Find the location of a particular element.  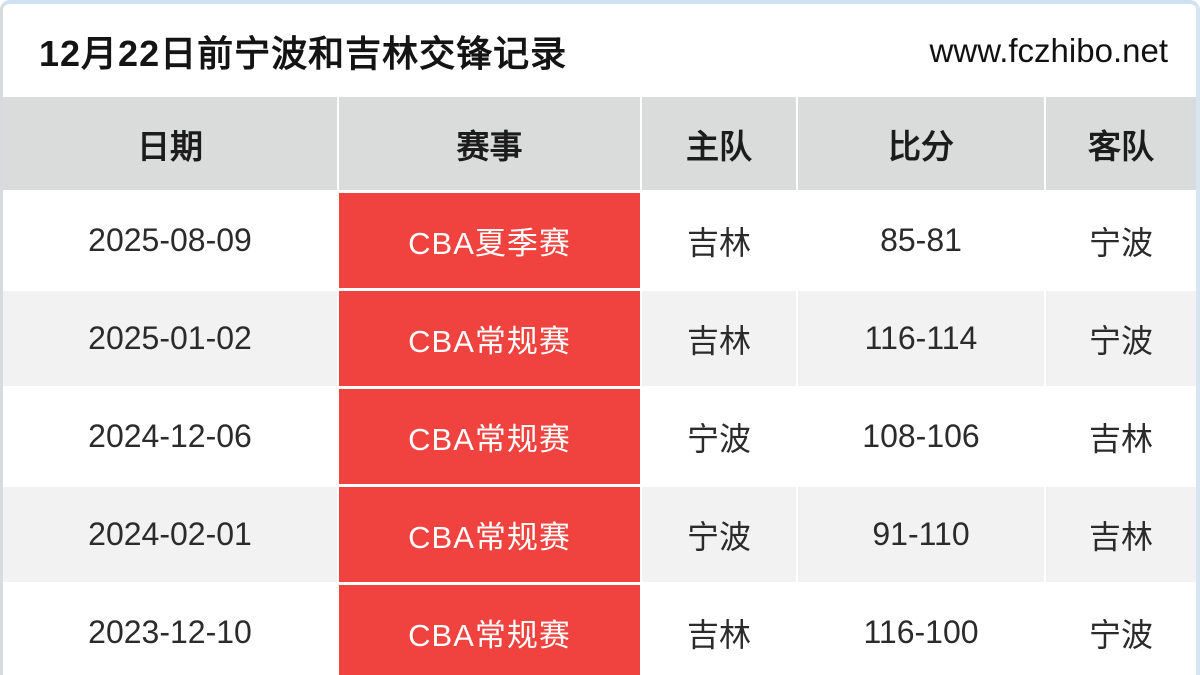

date-cell: 2024-02-01 is located at coordinates (170, 534).